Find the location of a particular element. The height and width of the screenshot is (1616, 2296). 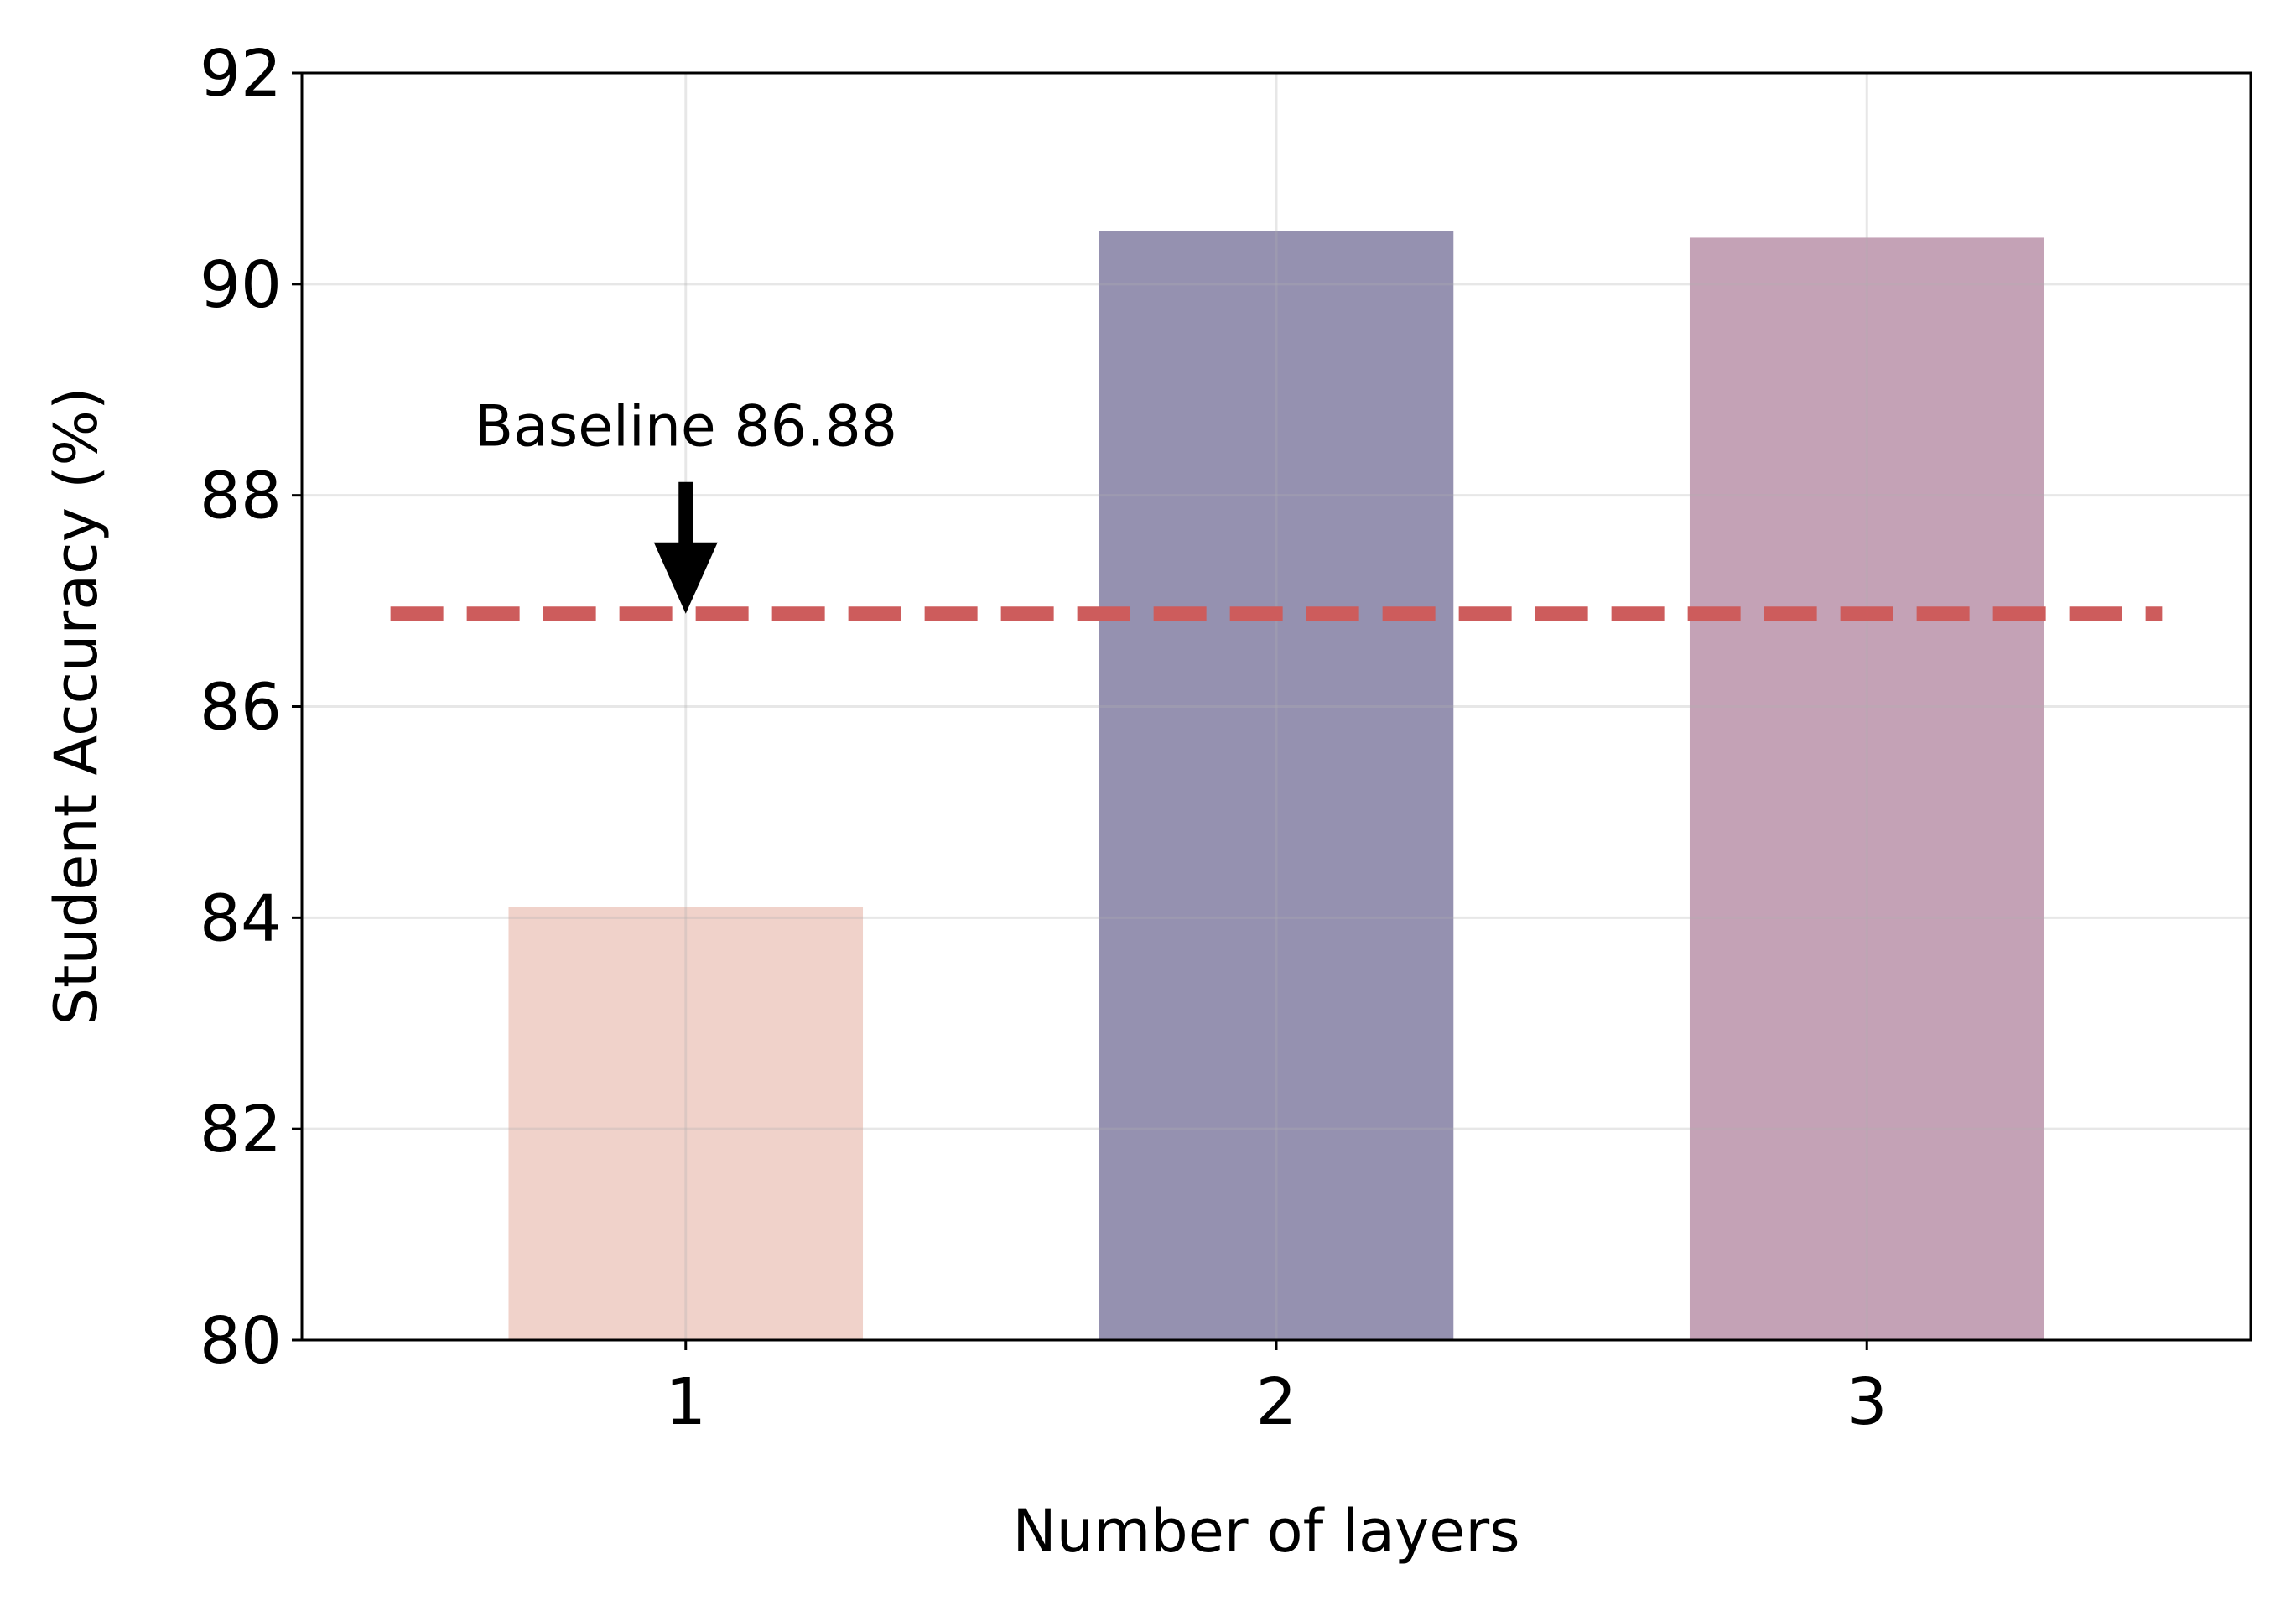

annotation-arrow-head is located at coordinates (685, 578).